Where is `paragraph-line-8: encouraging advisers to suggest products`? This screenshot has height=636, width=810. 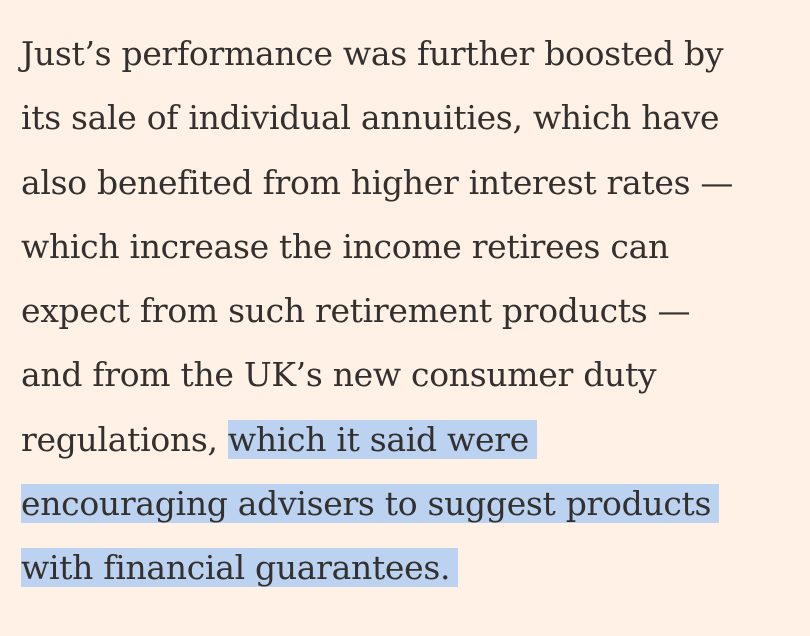
paragraph-line-8: encouraging advisers to suggest products is located at coordinates (411, 504).